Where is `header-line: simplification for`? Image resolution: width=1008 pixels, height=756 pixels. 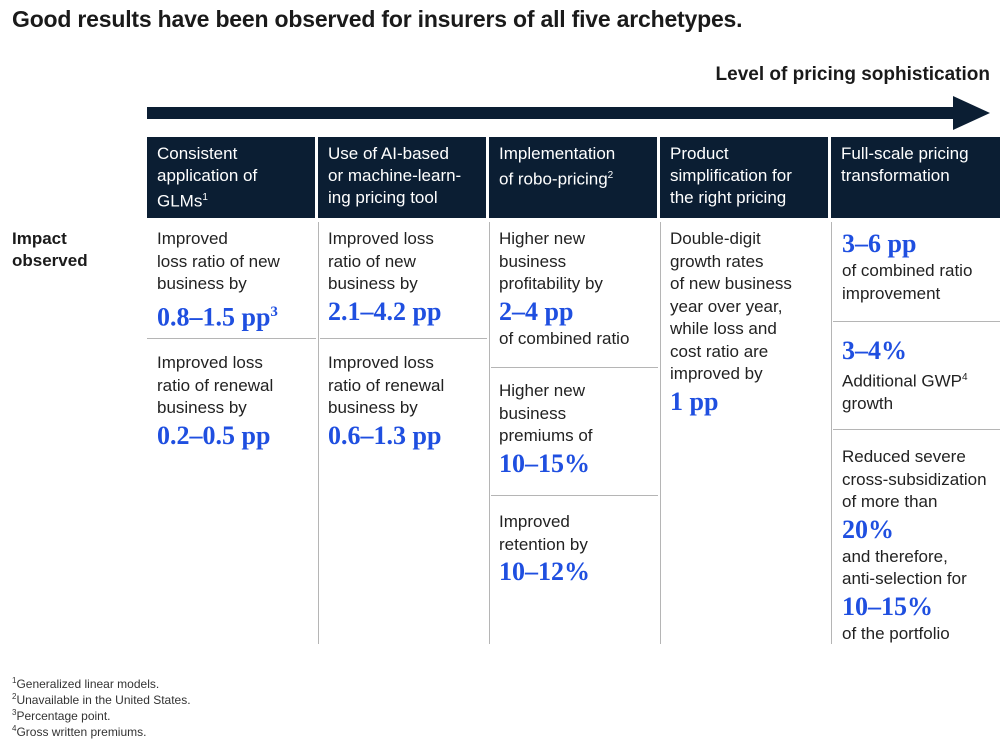 header-line: simplification for is located at coordinates (731, 175).